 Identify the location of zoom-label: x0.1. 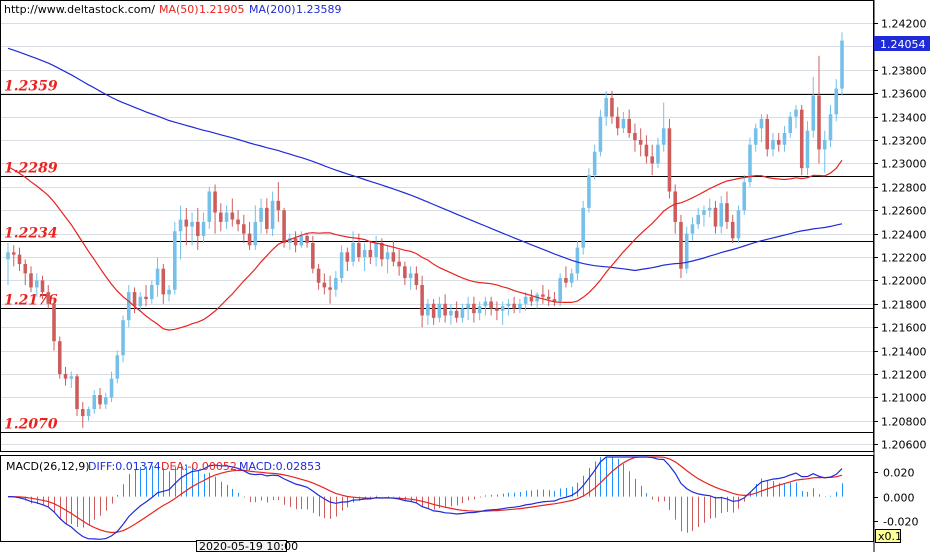
(890, 536).